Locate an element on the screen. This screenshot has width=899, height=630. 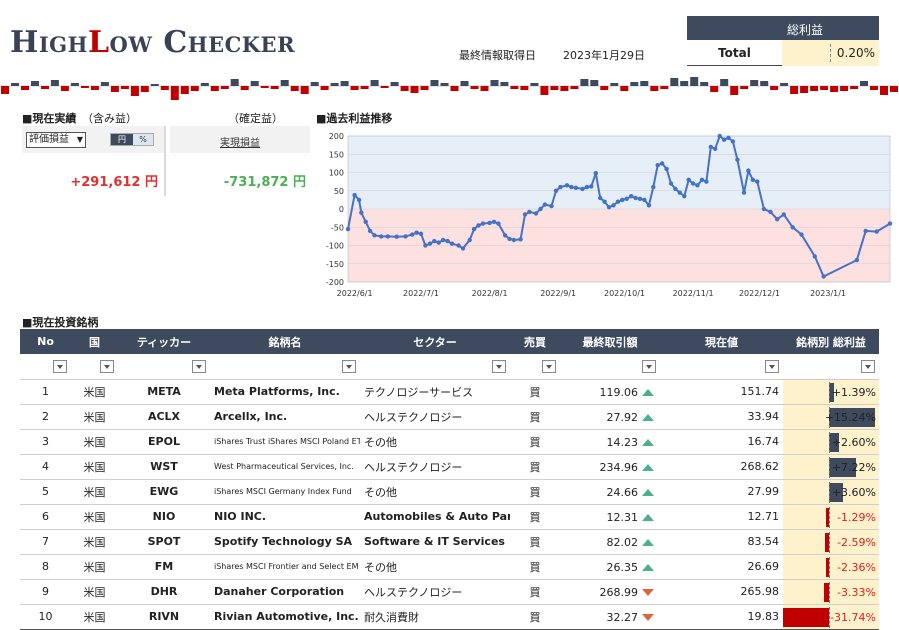
cell-current: 265.98 is located at coordinates (721, 592).